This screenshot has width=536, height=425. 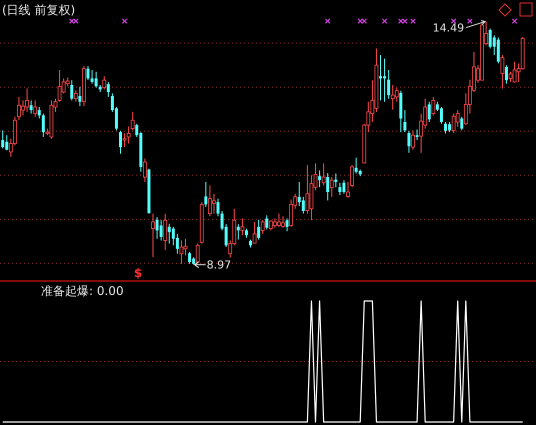 What do you see at coordinates (39, 10) in the screenshot?
I see `chart-title: (日线 前复权)` at bounding box center [39, 10].